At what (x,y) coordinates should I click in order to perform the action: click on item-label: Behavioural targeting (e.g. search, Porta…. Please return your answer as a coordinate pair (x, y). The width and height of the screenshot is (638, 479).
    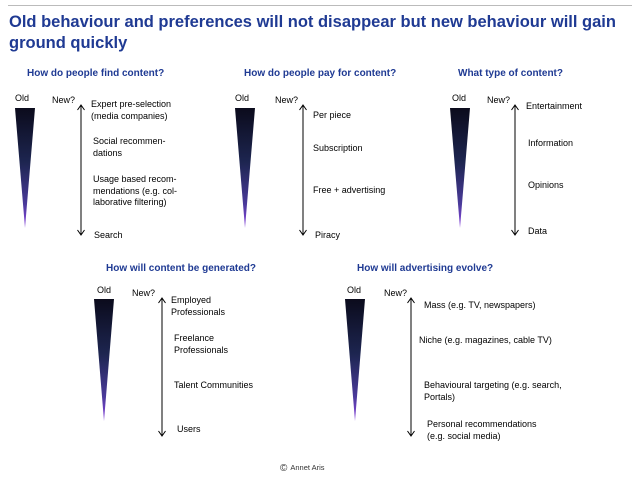
    Looking at the image, I should click on (493, 391).